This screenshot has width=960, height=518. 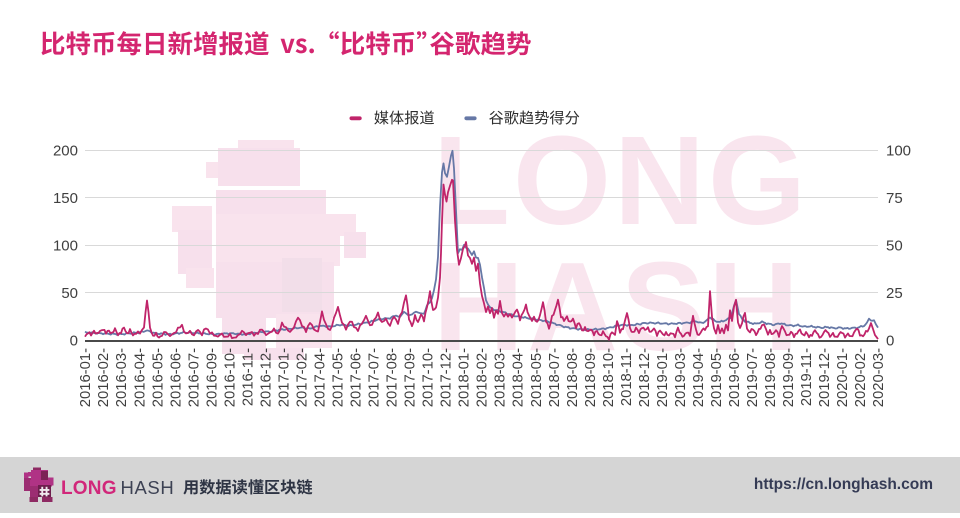 I want to click on svg-text: 2018-05-, so click(x=537, y=377).